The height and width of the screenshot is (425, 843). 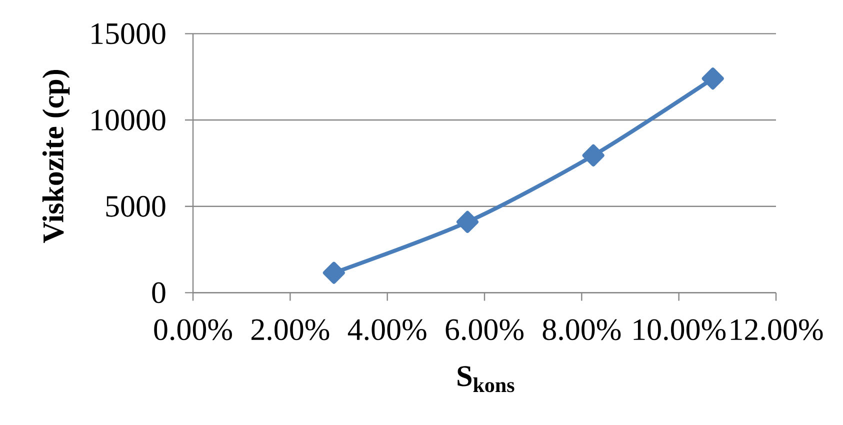 What do you see at coordinates (129, 33) in the screenshot?
I see `y-tick-label: 15000` at bounding box center [129, 33].